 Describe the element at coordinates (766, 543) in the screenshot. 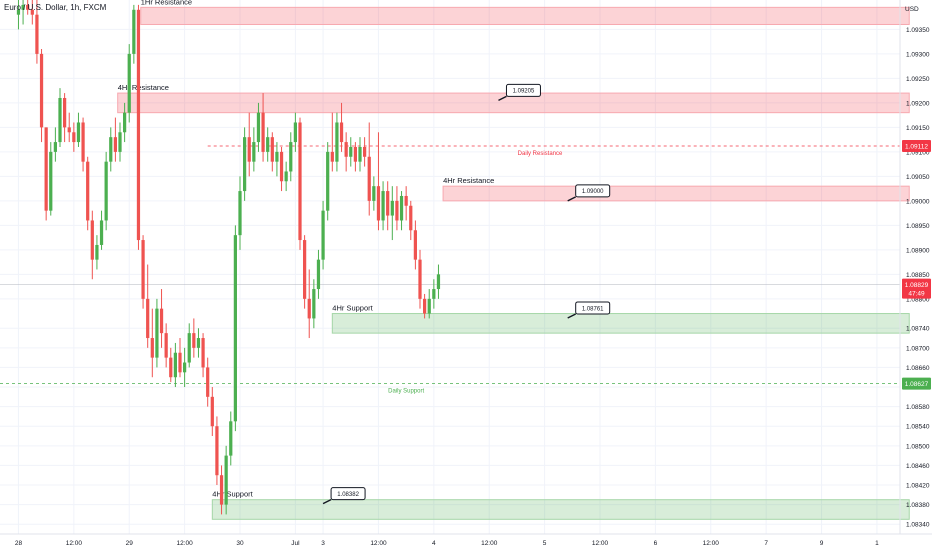

I see `time-tick-label: 7` at that location.